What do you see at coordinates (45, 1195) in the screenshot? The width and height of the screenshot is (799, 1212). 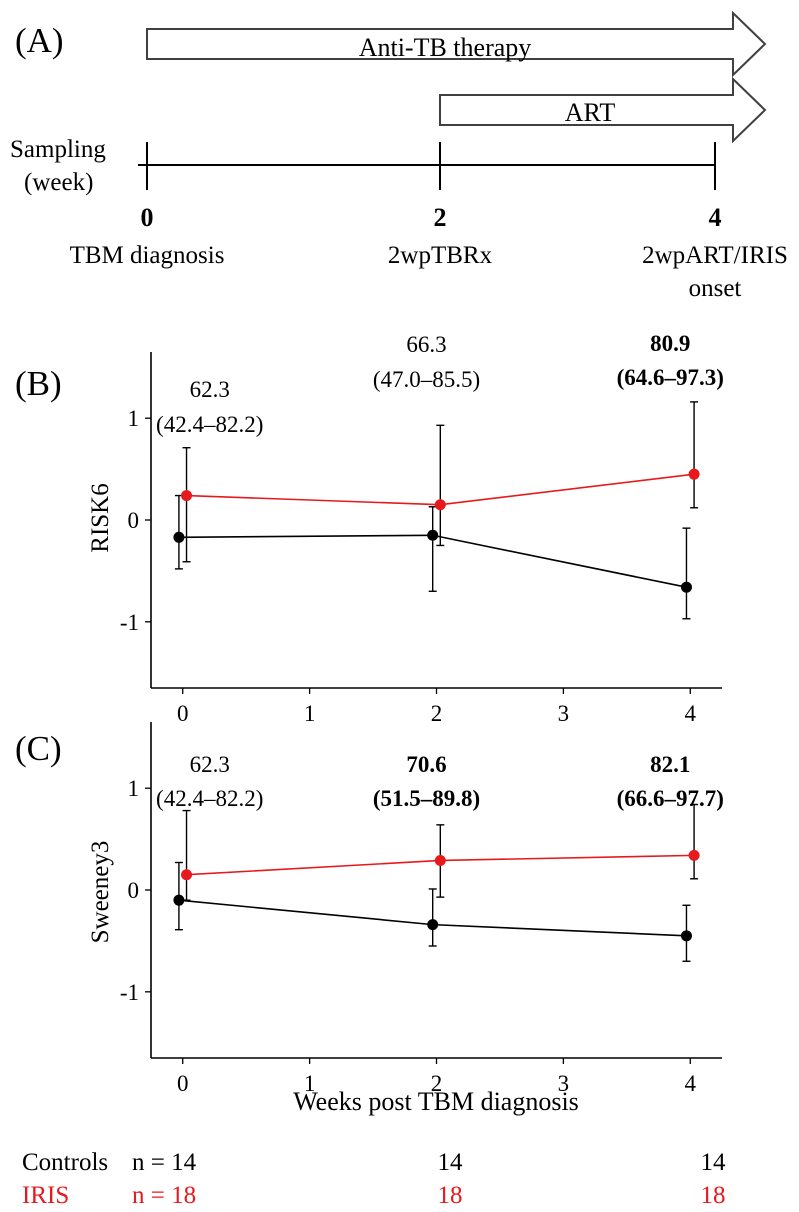 I see `iris-group-label: IRIS` at bounding box center [45, 1195].